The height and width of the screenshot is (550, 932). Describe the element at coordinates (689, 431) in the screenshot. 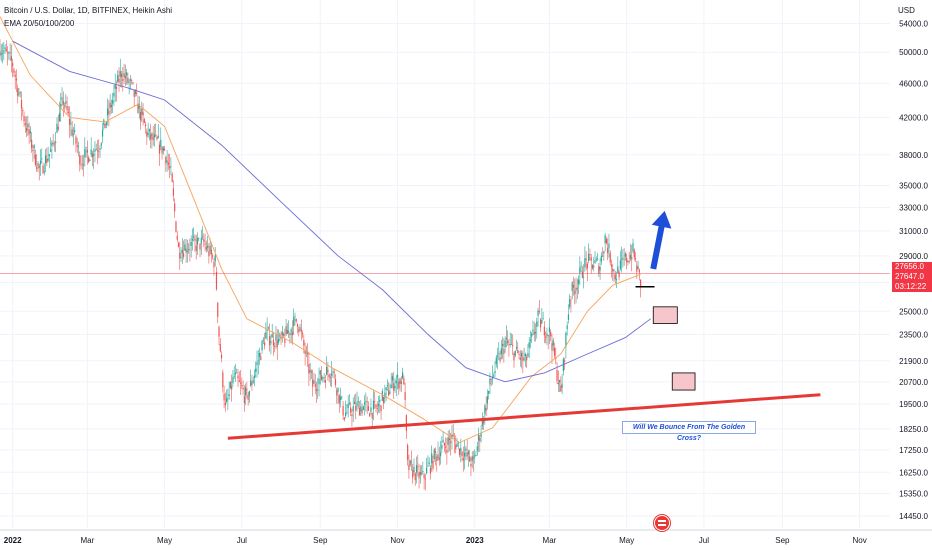

I see `golden-cross-callout: Will We Bounce From The Golden Cross?` at that location.